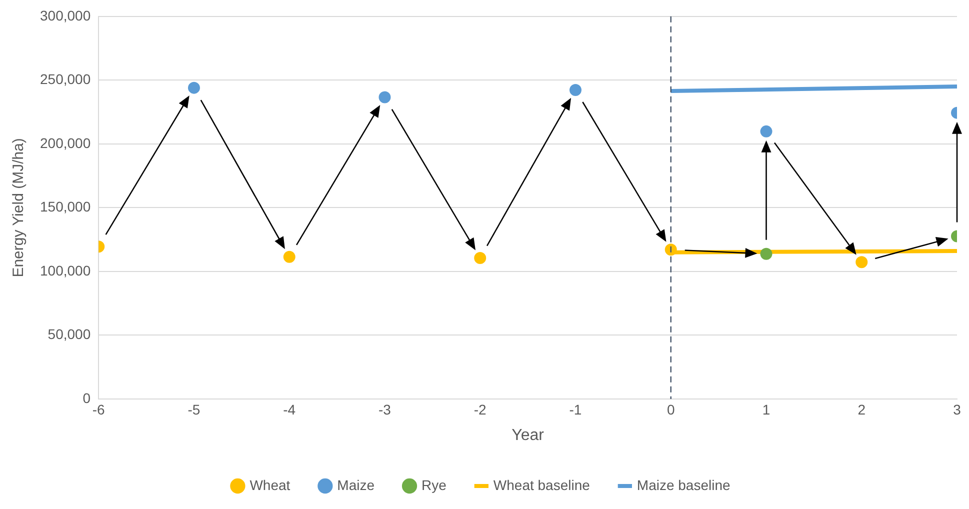 The width and height of the screenshot is (969, 509). What do you see at coordinates (65, 79) in the screenshot?
I see `y-tick-label: 250,000` at bounding box center [65, 79].